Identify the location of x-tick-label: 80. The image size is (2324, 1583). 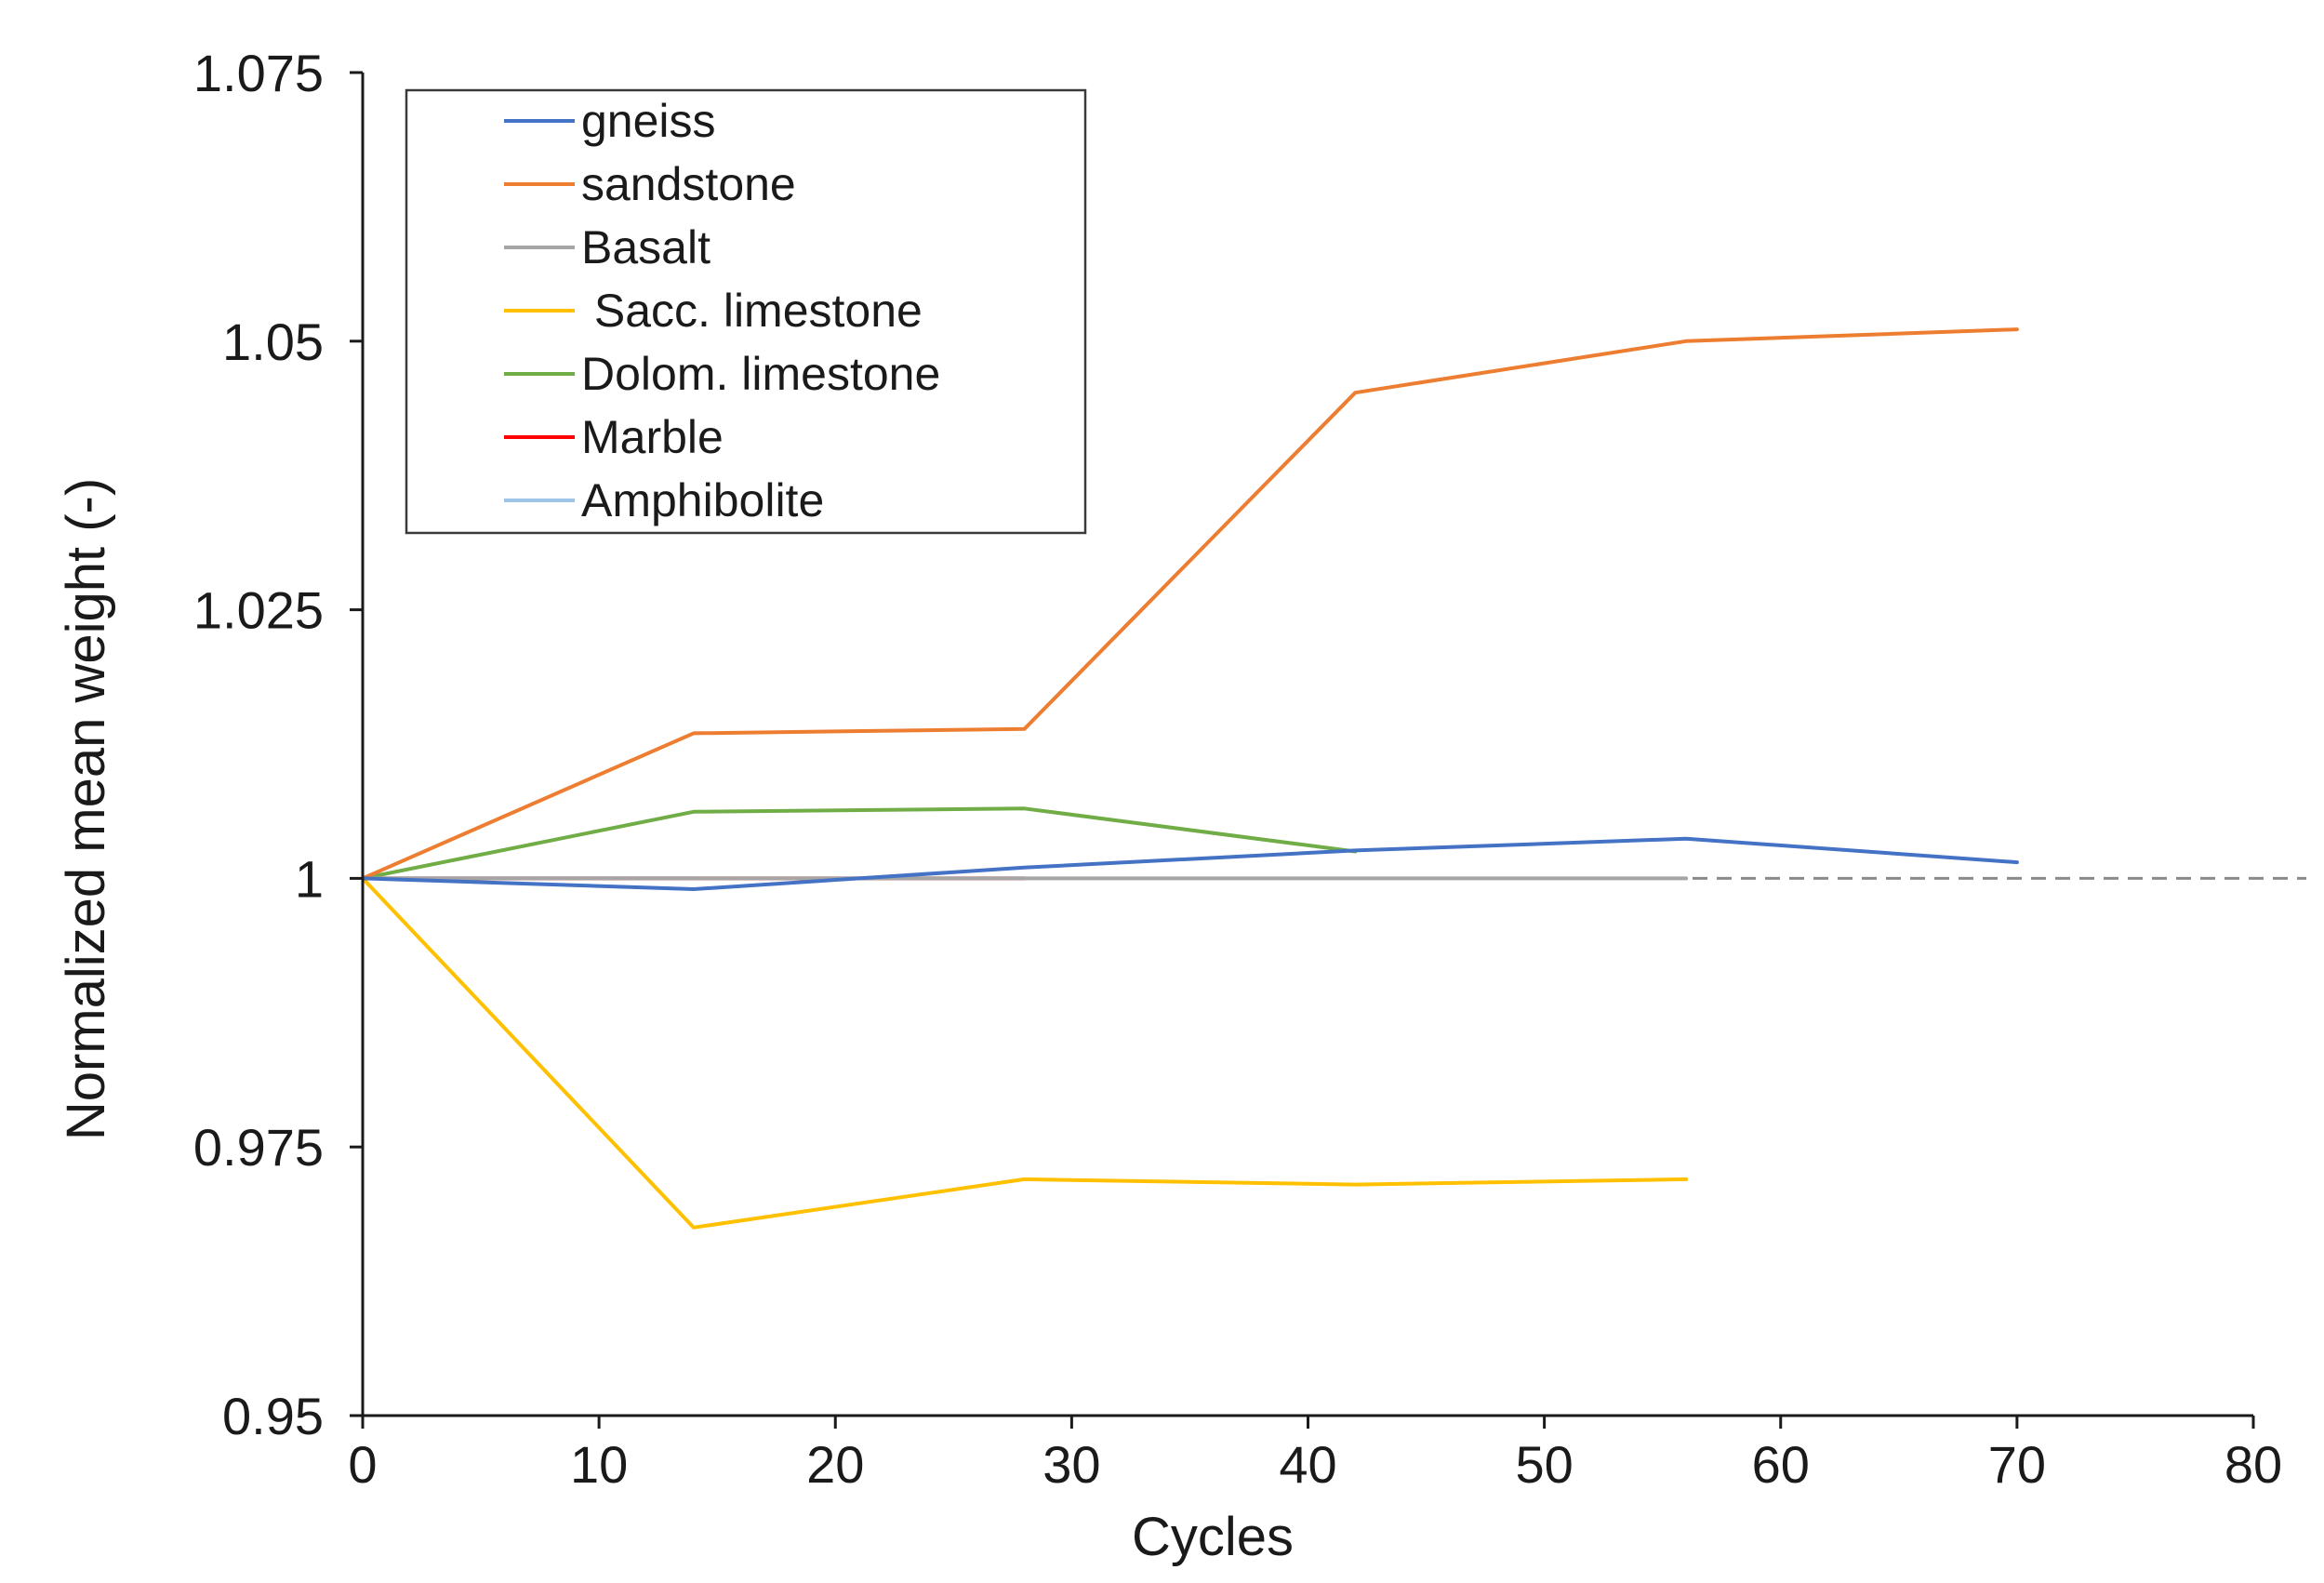
(2253, 1464).